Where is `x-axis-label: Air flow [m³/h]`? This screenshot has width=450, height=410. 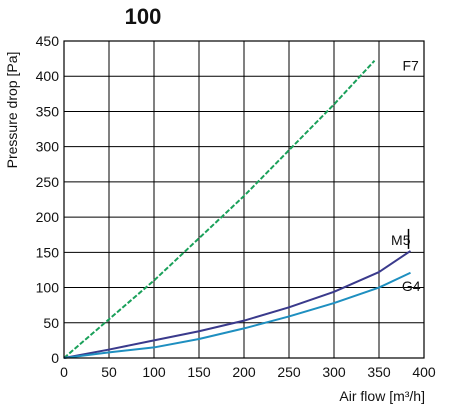
x-axis-label: Air flow [m³/h] is located at coordinates (382, 396).